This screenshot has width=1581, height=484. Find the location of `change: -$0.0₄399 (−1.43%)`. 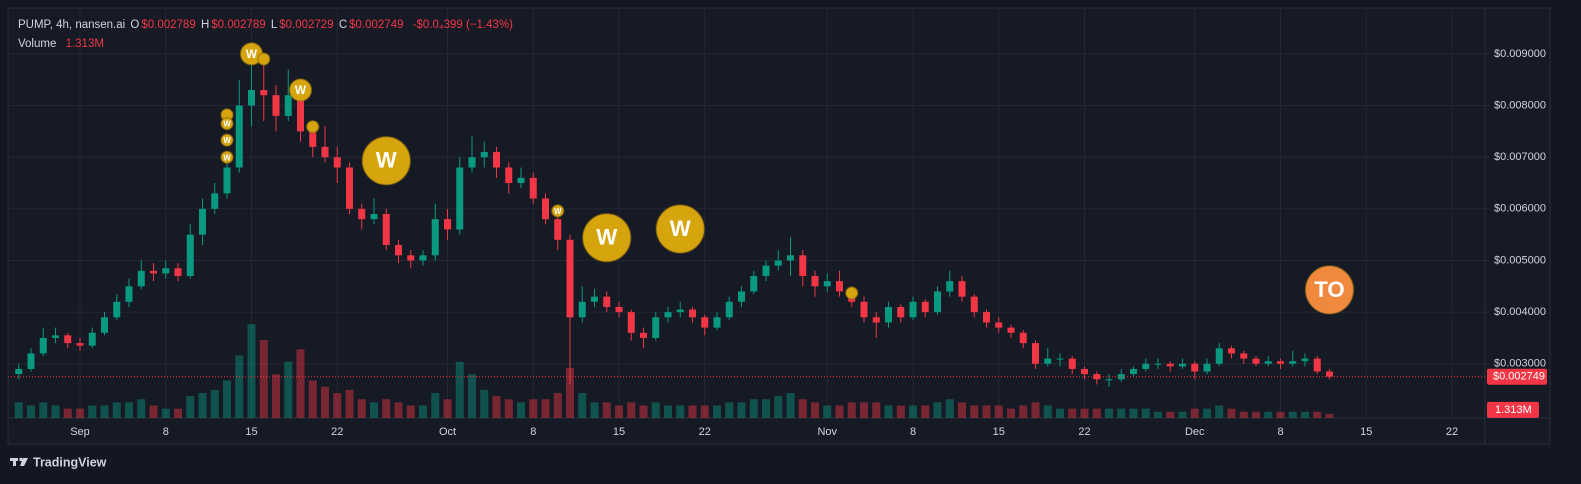

change: -$0.0₄399 (−1.43%) is located at coordinates (462, 25).